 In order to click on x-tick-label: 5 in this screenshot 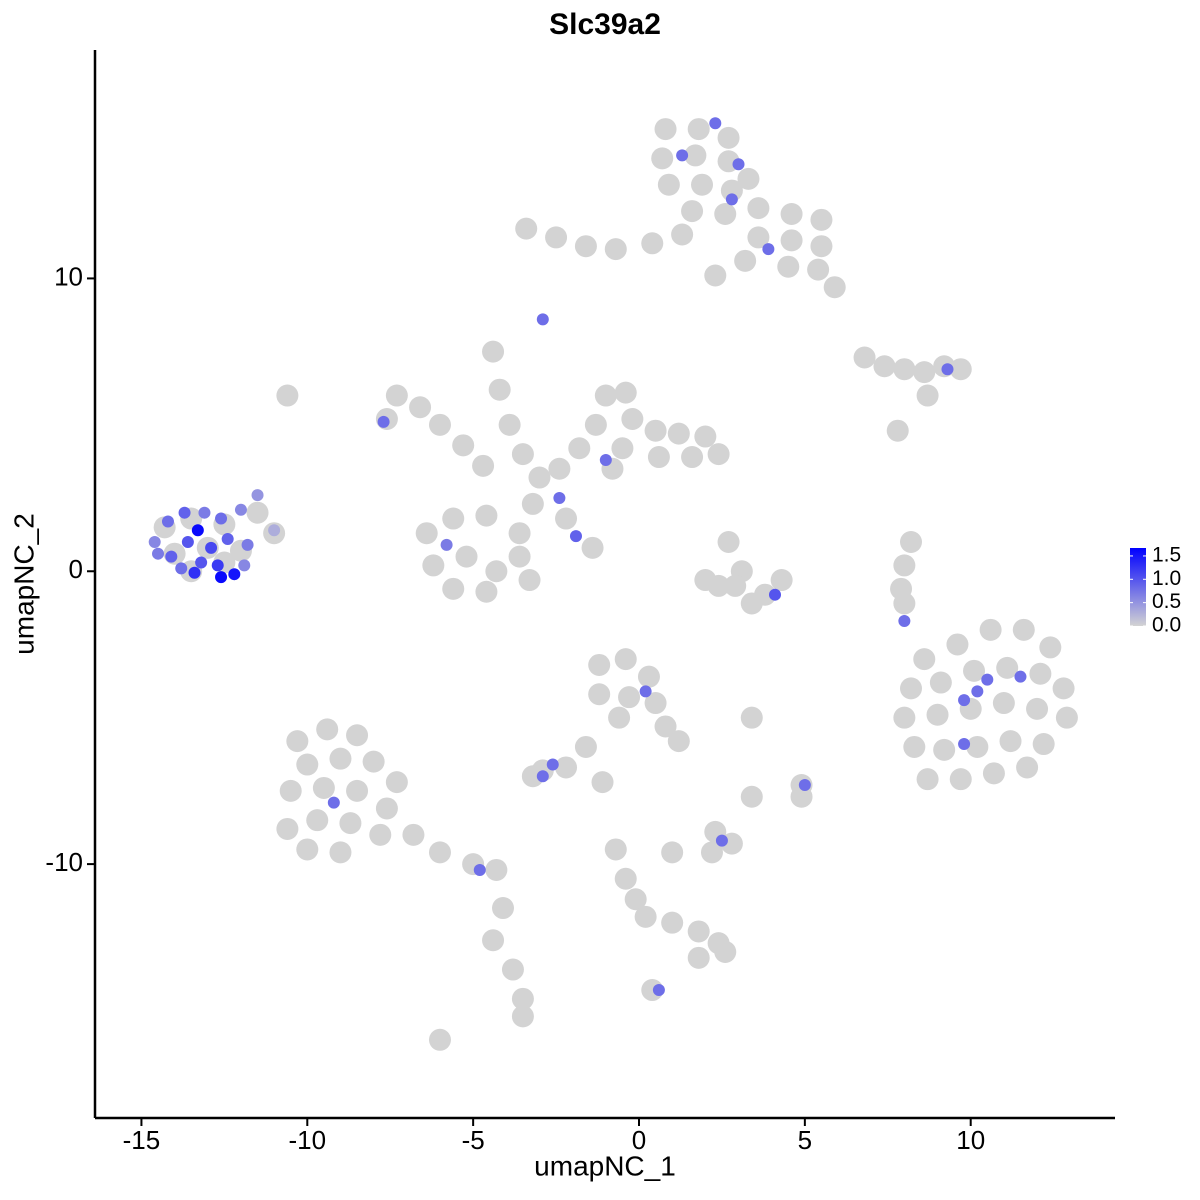, I will do `click(805, 1140)`.